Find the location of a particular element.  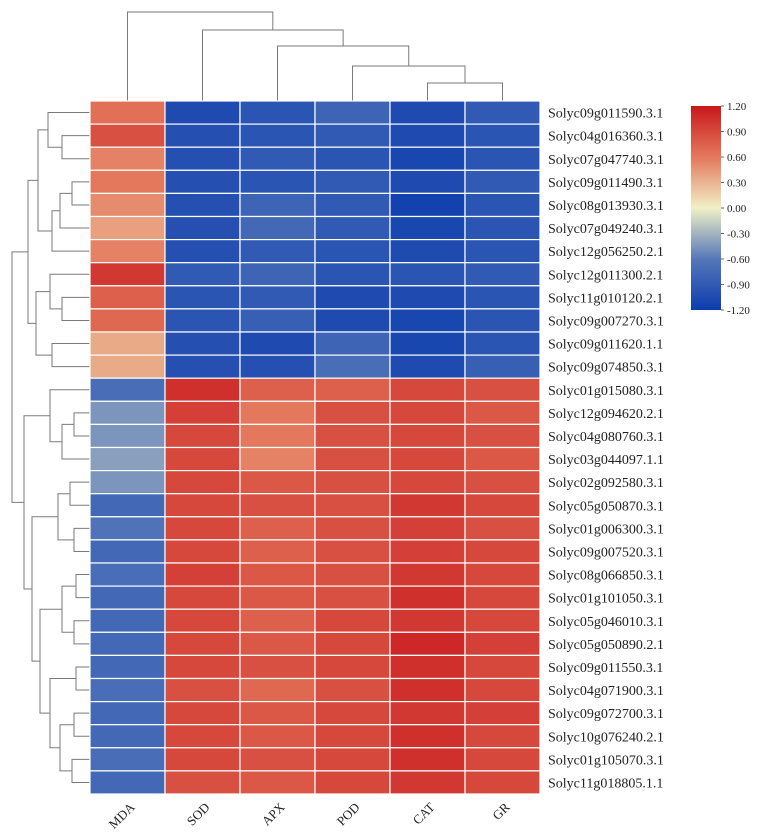

row-label: Solyc09g007520.3.1 is located at coordinates (606, 552).